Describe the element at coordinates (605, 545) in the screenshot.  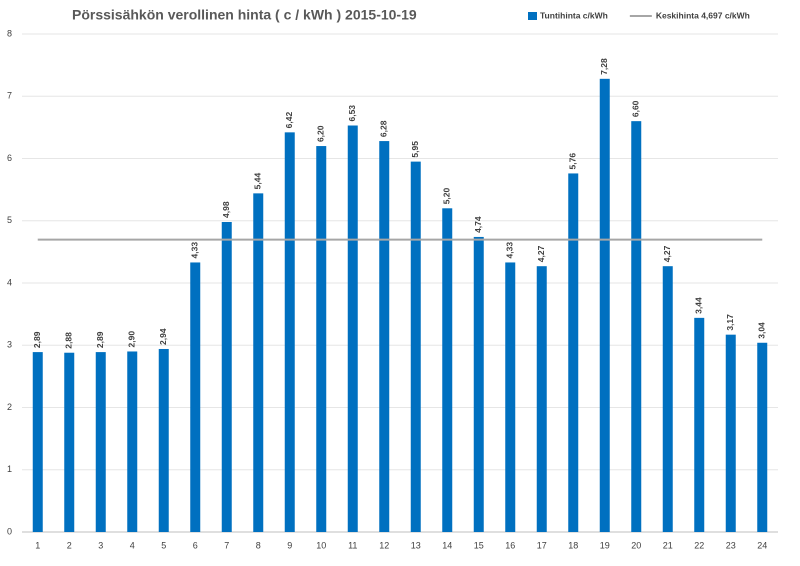
I see `x-tick-label: 19` at that location.